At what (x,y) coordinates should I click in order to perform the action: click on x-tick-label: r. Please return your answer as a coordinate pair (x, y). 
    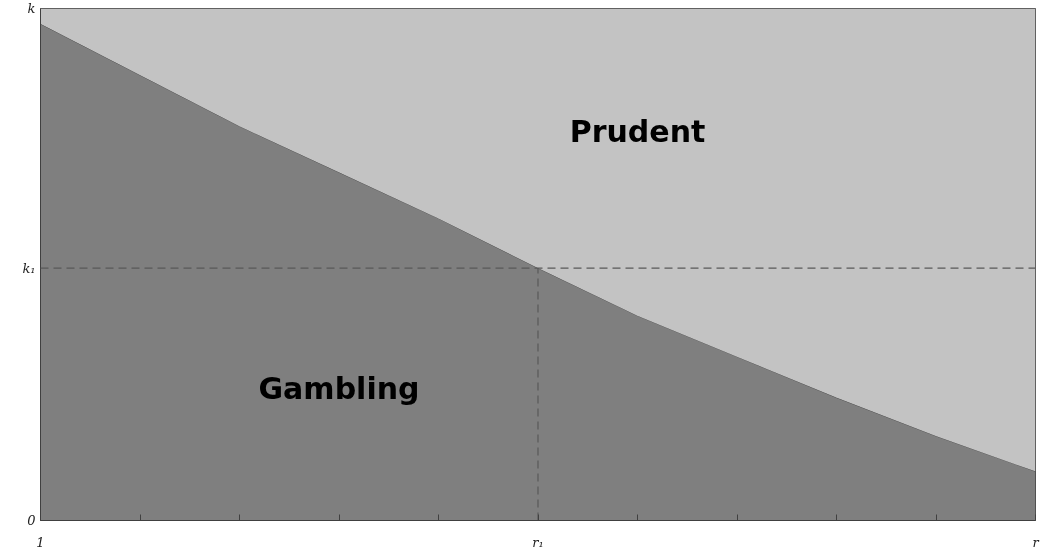
    Looking at the image, I should click on (1036, 542).